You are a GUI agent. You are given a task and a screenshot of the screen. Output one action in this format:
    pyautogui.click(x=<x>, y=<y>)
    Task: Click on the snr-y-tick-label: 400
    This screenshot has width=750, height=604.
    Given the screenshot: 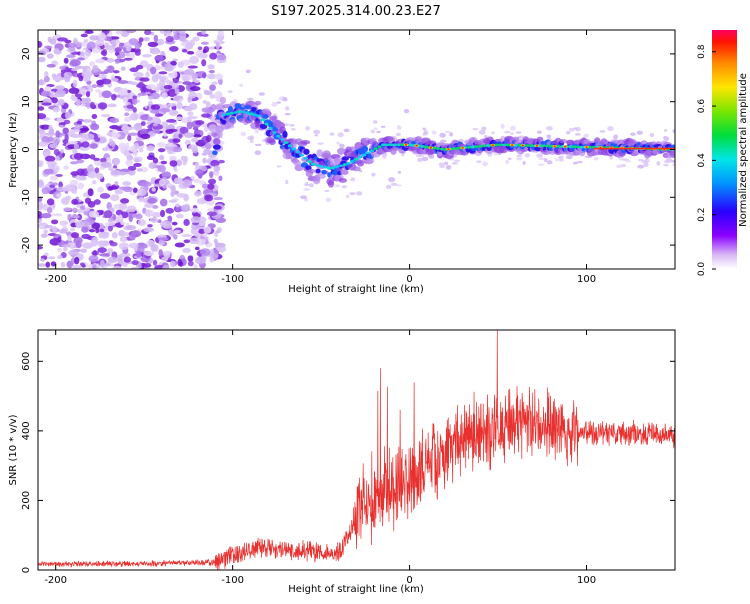 What is the action you would take?
    pyautogui.click(x=26, y=430)
    